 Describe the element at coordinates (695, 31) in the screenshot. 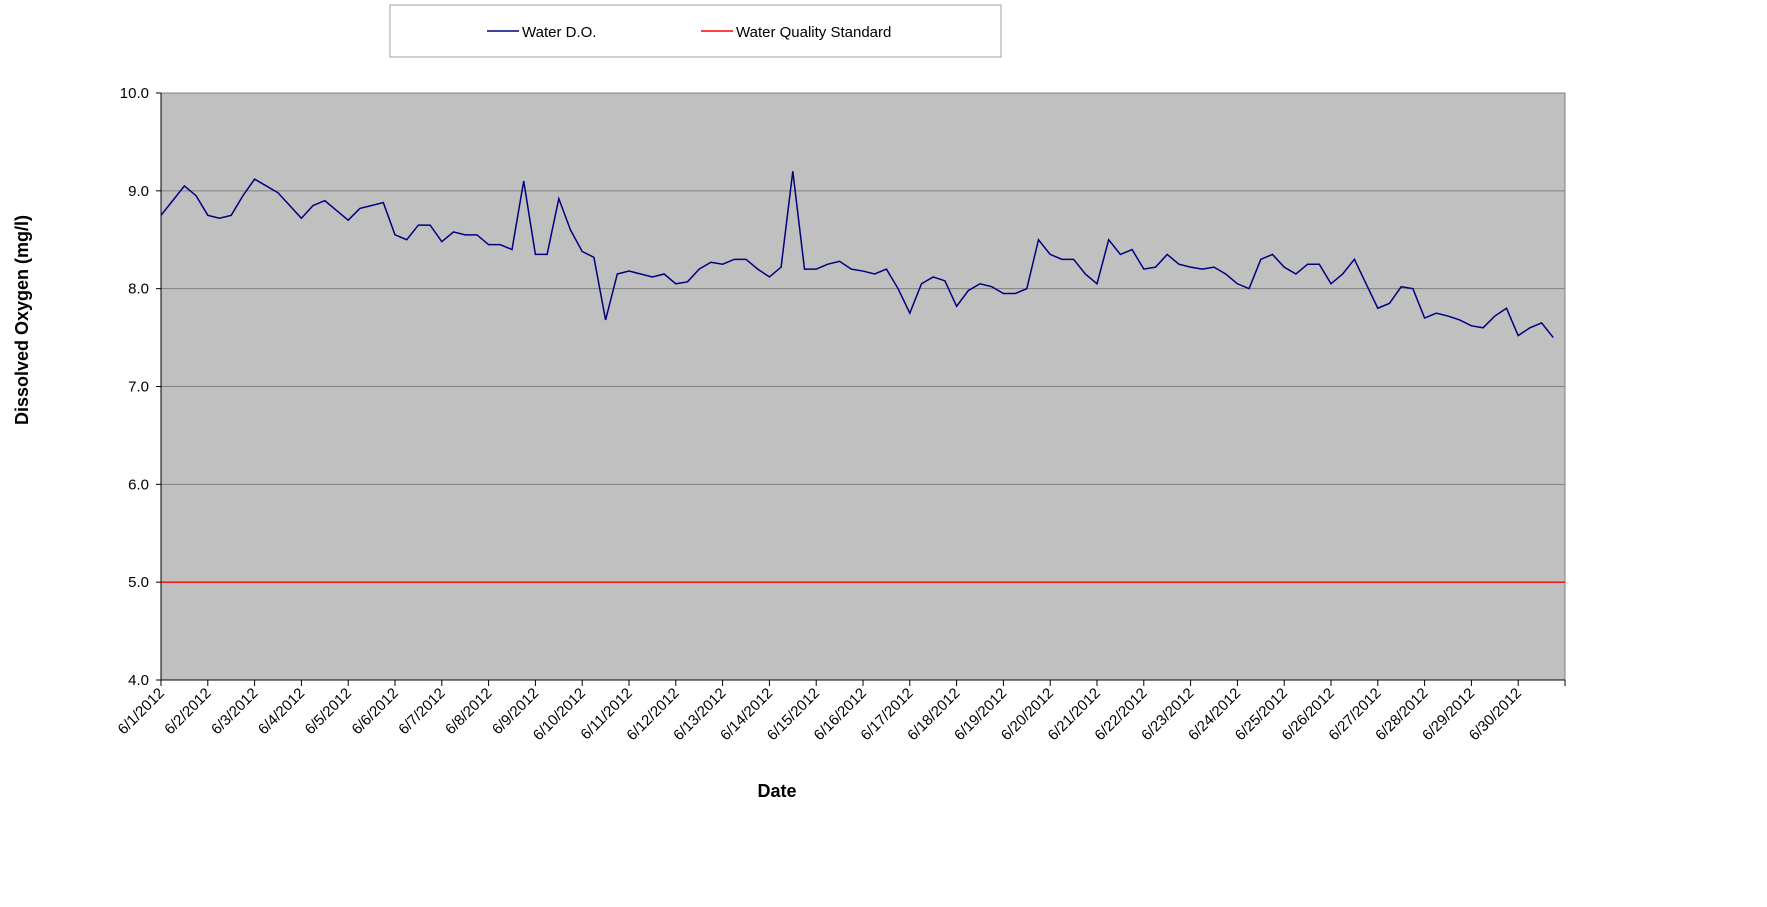

I see `legend` at that location.